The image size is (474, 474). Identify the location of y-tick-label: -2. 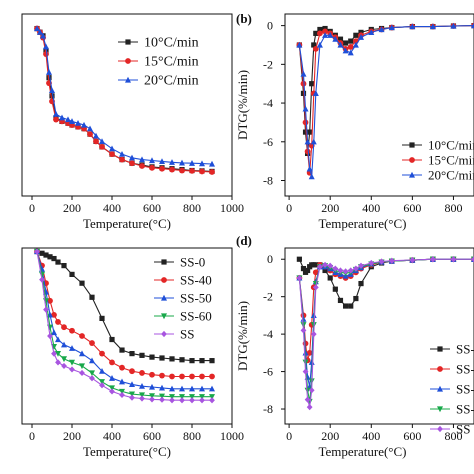
(268, 297).